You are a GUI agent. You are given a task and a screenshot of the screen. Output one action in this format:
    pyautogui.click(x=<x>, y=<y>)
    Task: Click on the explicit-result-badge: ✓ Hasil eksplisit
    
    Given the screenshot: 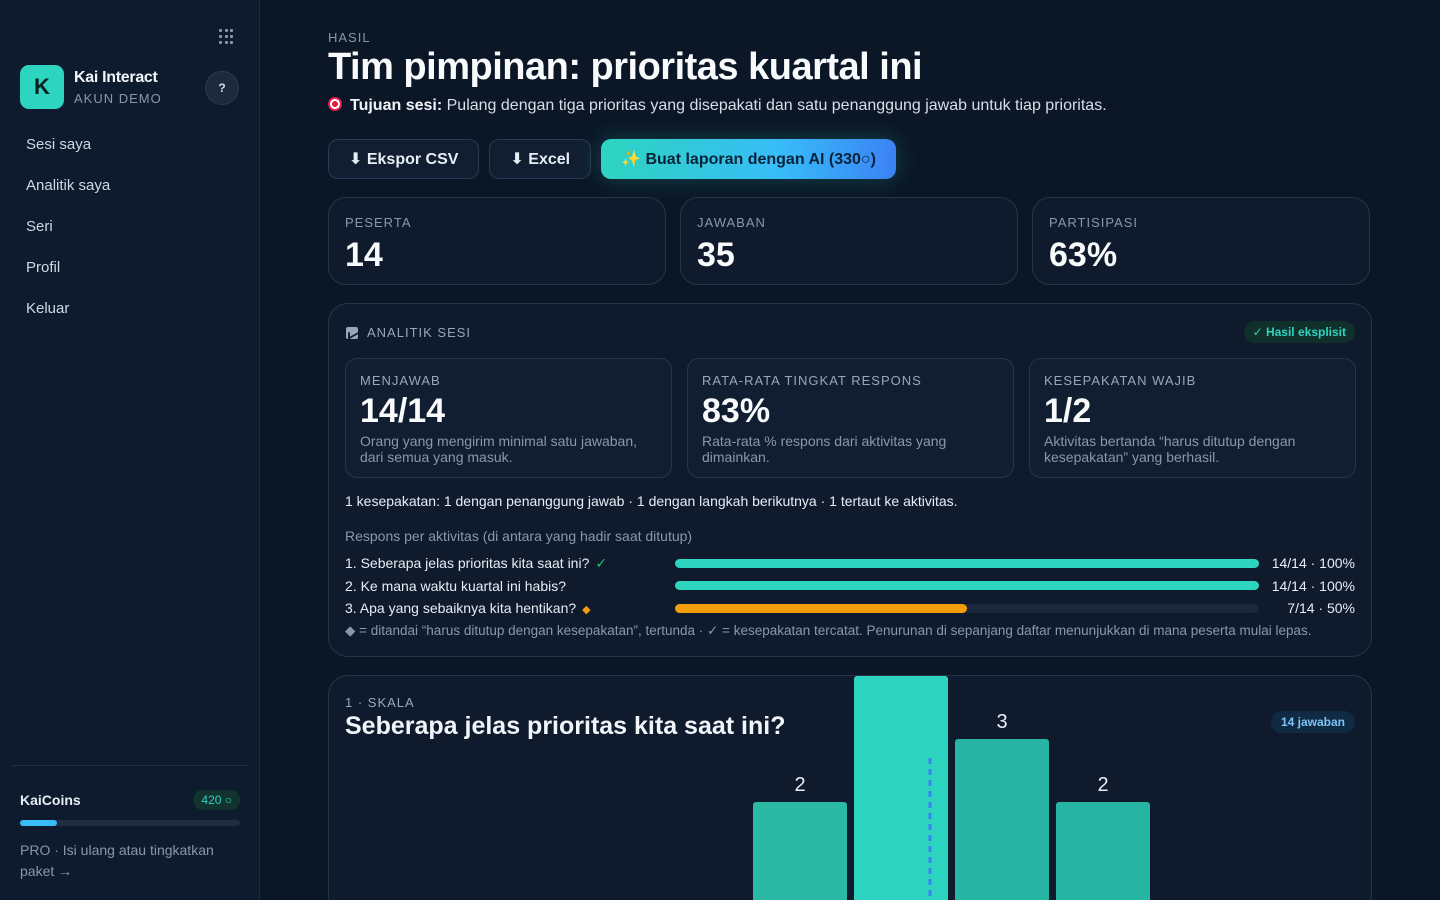 What is the action you would take?
    pyautogui.click(x=1299, y=332)
    